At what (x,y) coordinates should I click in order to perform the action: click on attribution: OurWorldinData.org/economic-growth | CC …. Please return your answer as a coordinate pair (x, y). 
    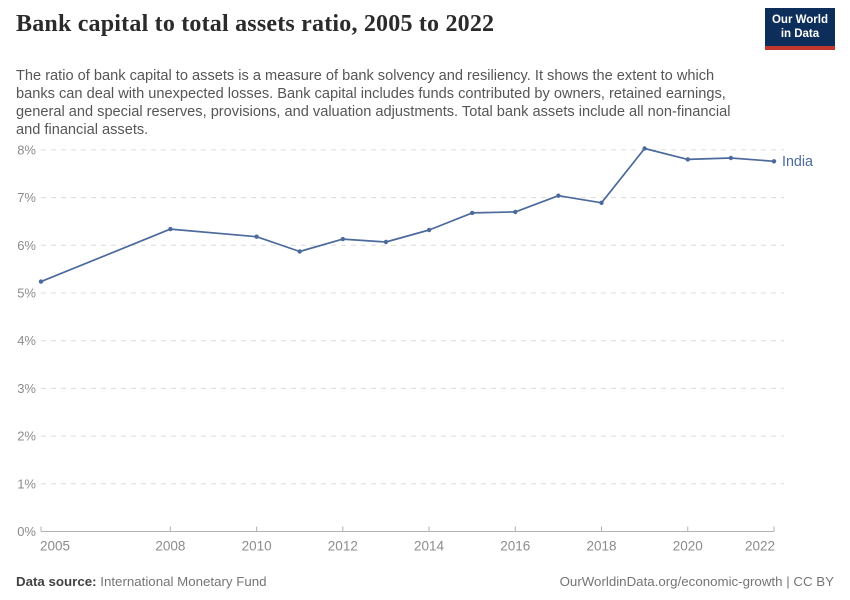
    Looking at the image, I should click on (696, 581).